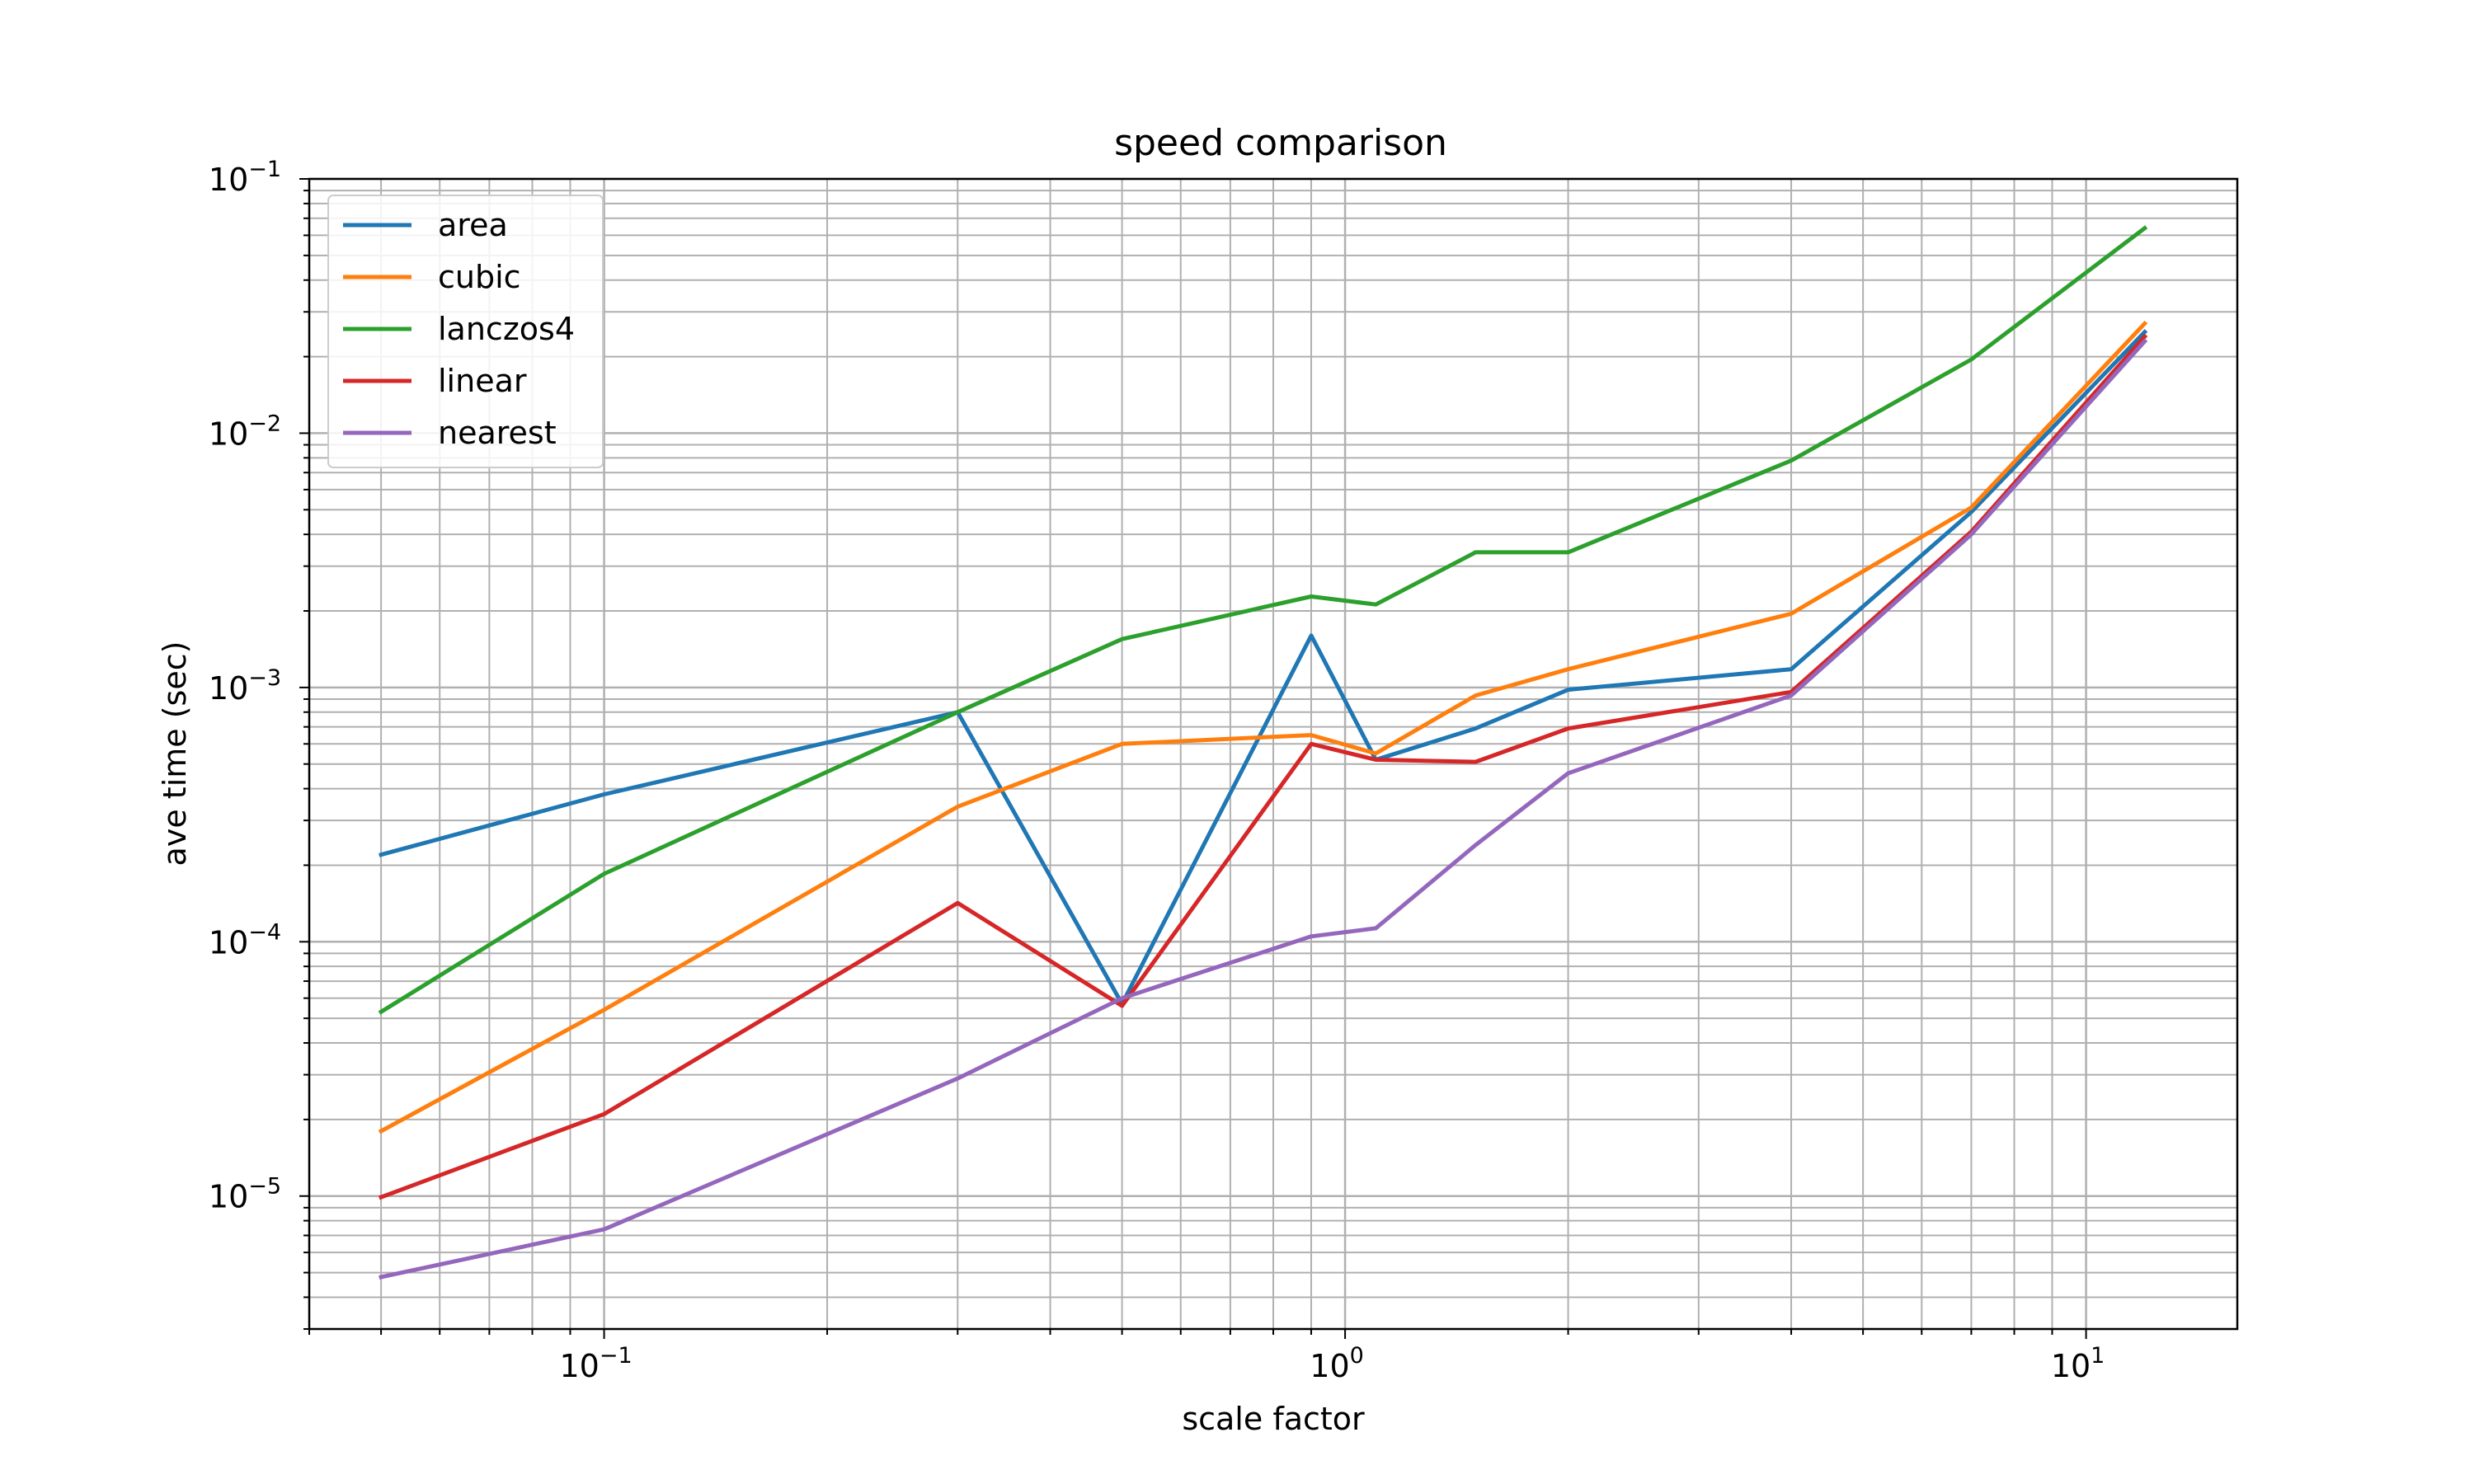 This screenshot has height=1484, width=2474. I want to click on y-tick-label: 10⁻², so click(245, 431).